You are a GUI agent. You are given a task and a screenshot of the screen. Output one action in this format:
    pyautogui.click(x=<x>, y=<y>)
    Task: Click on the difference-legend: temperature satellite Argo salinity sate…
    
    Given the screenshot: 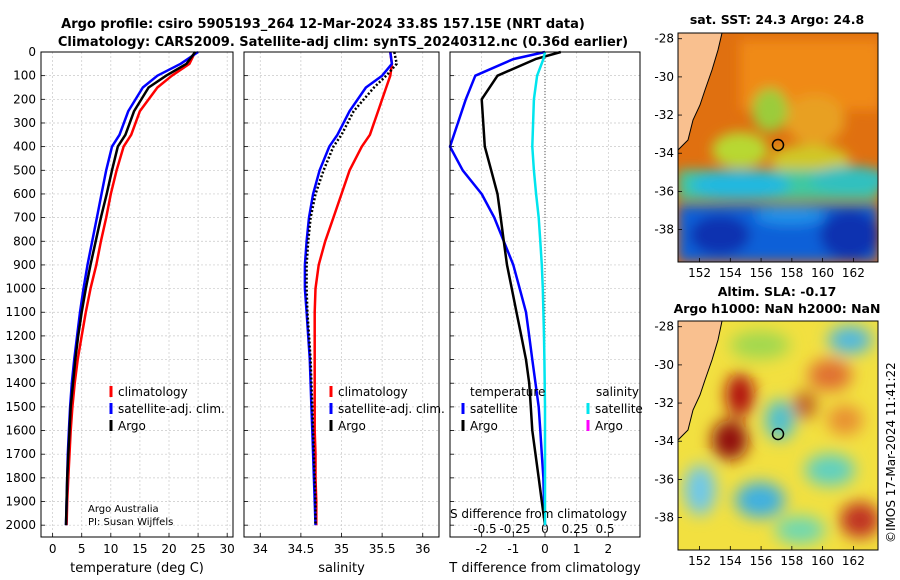 What is the action you would take?
    pyautogui.click(x=552, y=409)
    